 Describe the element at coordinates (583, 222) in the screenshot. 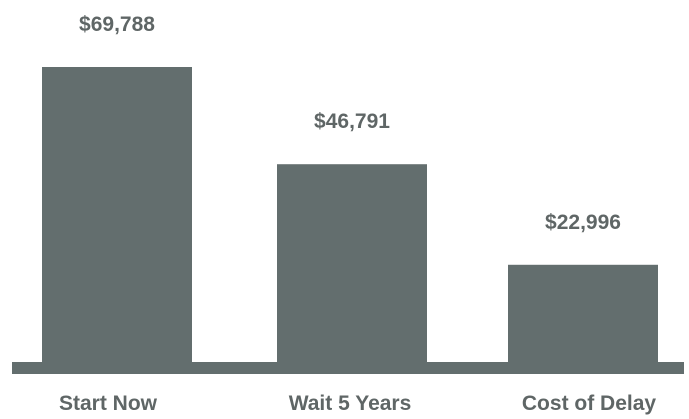

I see `bar-value-label-3: $22,996` at that location.